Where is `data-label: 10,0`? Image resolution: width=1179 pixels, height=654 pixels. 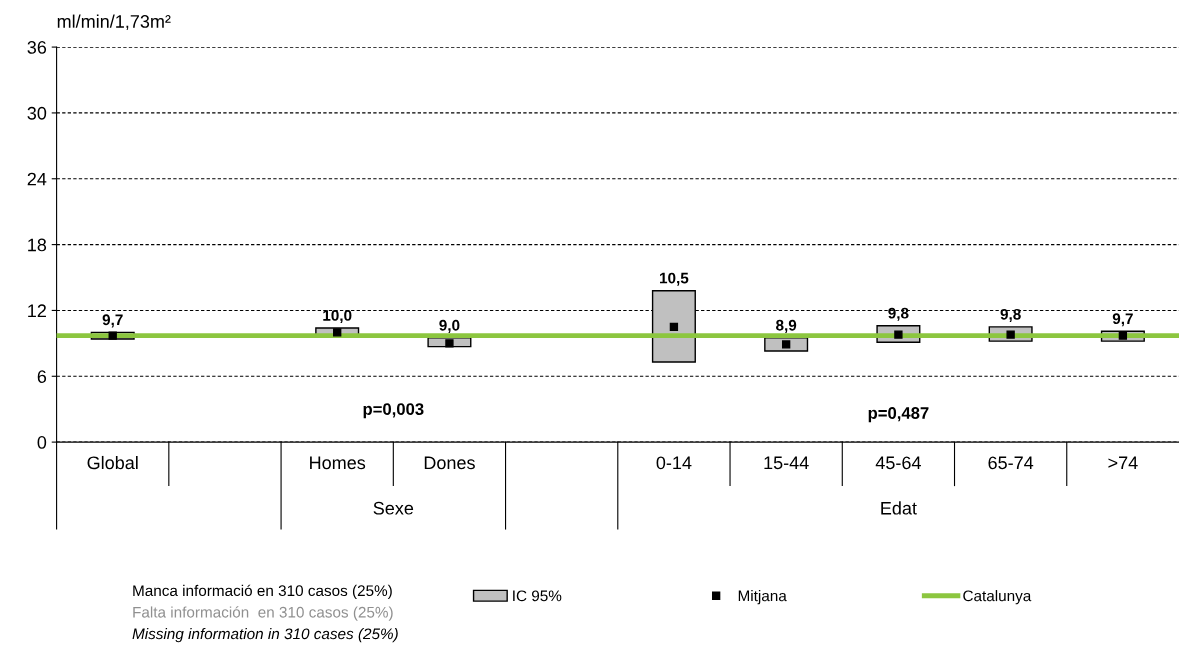
data-label: 10,0 is located at coordinates (337, 316).